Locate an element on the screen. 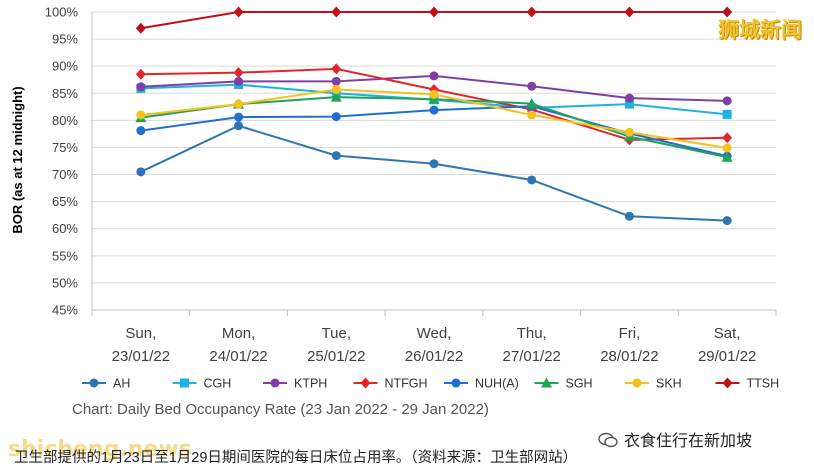  legend-item-ttsh: TTSH is located at coordinates (747, 384).